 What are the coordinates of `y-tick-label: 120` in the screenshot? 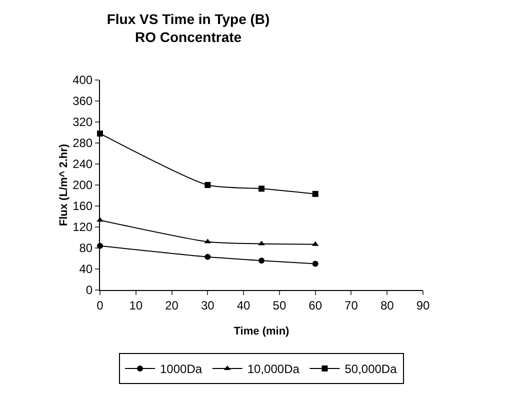 It's located at (82, 227).